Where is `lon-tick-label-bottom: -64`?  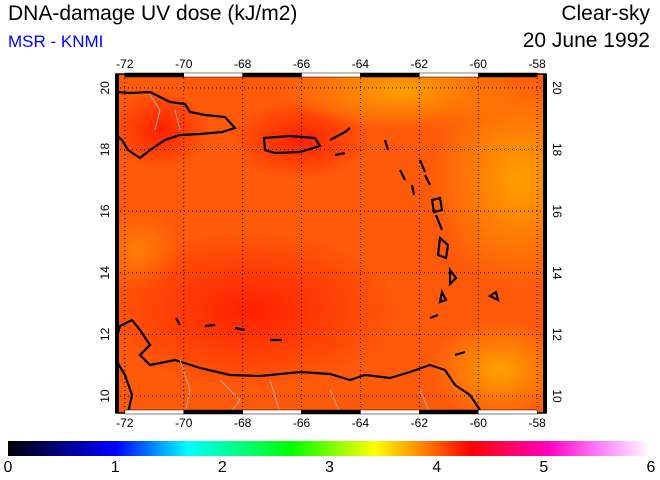
lon-tick-label-bottom: -64 is located at coordinates (361, 423).